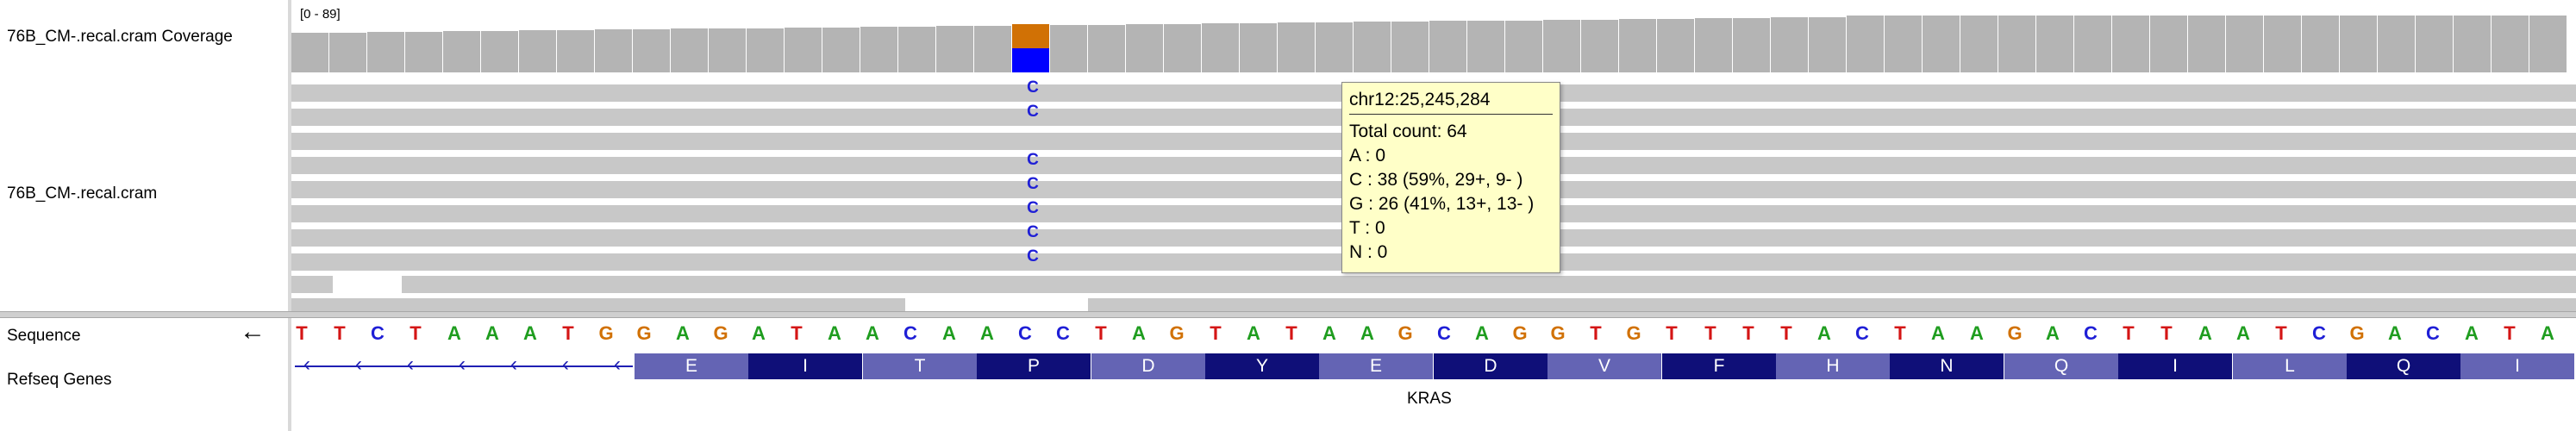 This screenshot has width=2576, height=431. What do you see at coordinates (82, 193) in the screenshot?
I see `alignment-track-label: 76B_CM-.recal.cram` at bounding box center [82, 193].